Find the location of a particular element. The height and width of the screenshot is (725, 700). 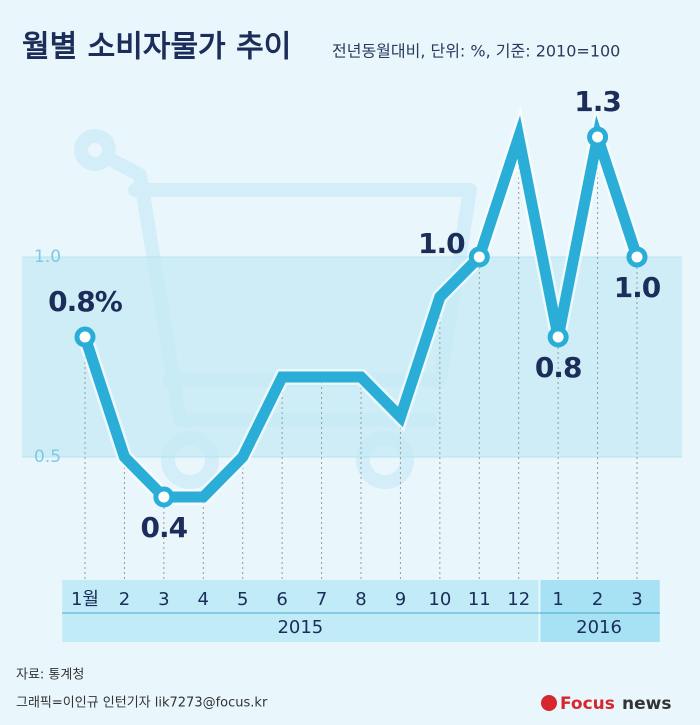

year-label: 2015 is located at coordinates (300, 627).